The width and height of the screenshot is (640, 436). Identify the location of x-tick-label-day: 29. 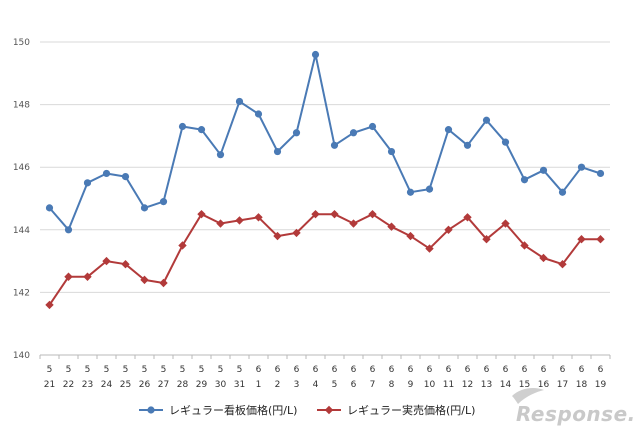
(202, 385).